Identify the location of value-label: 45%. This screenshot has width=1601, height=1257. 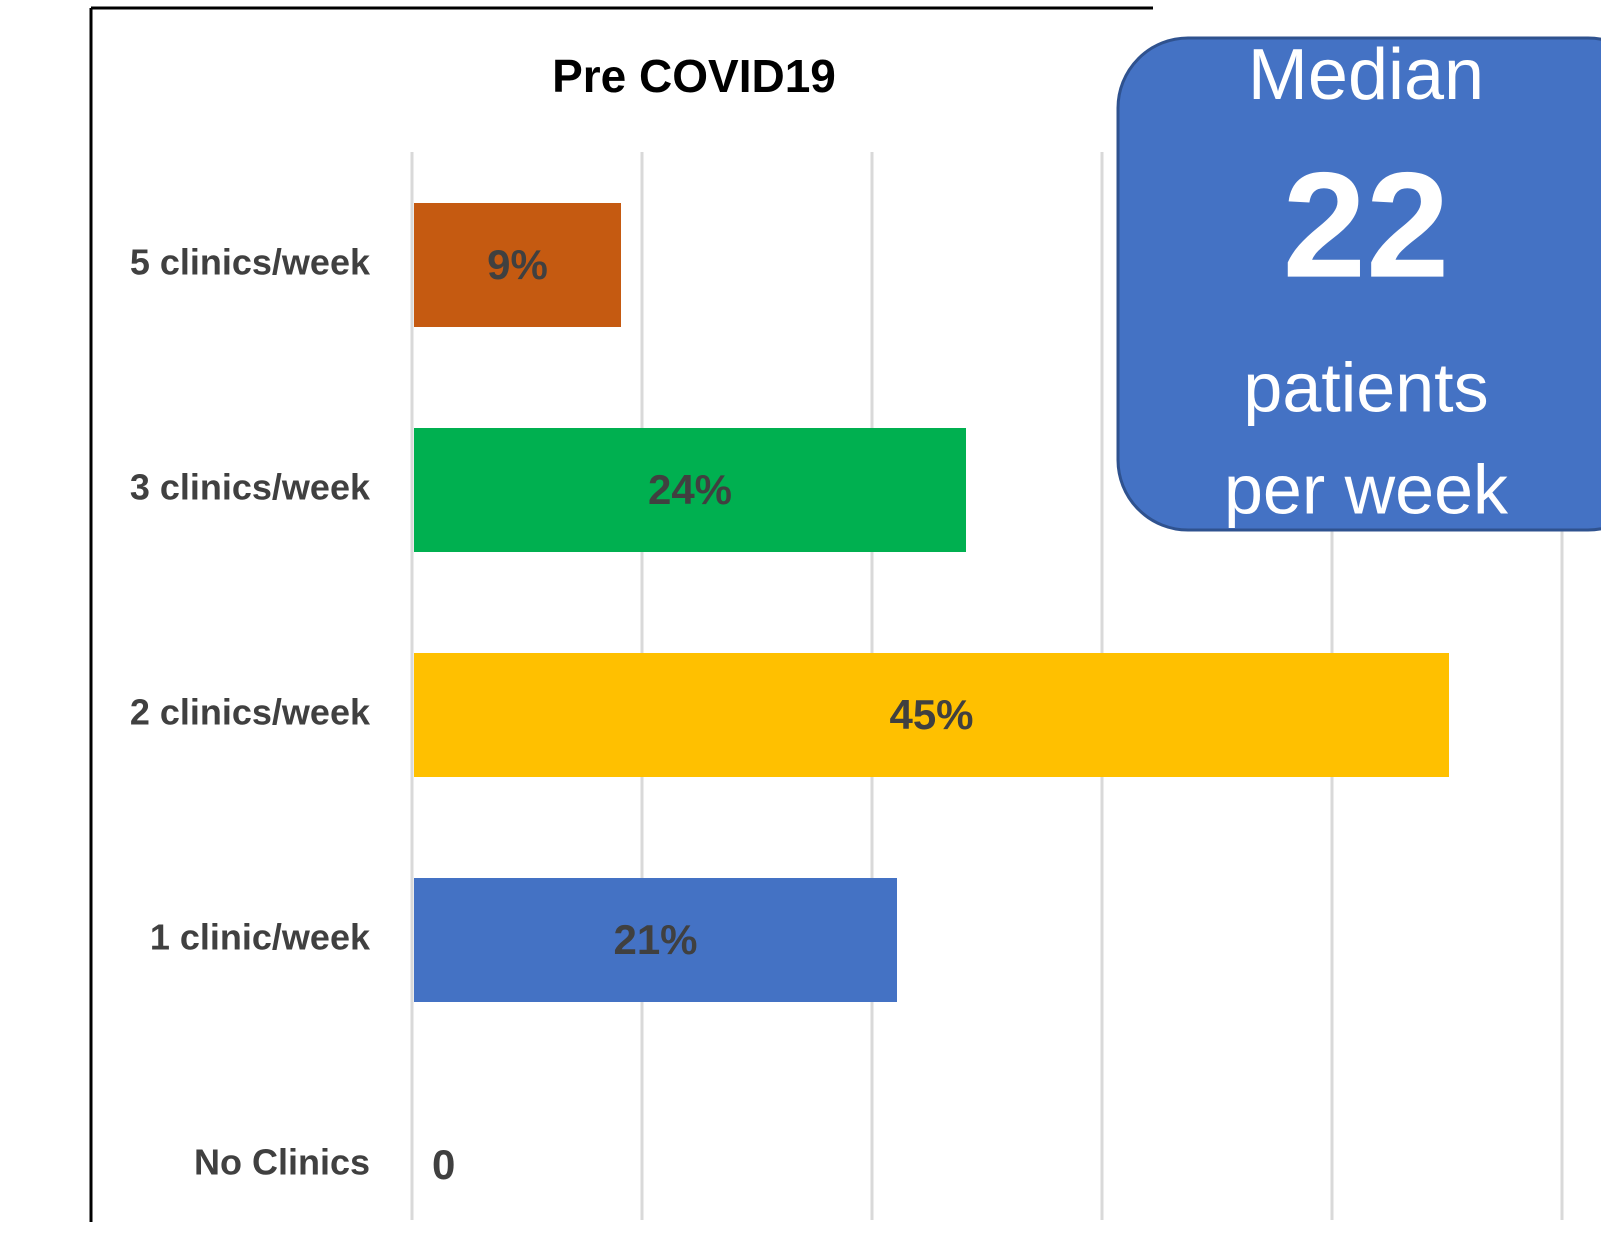
(931, 714).